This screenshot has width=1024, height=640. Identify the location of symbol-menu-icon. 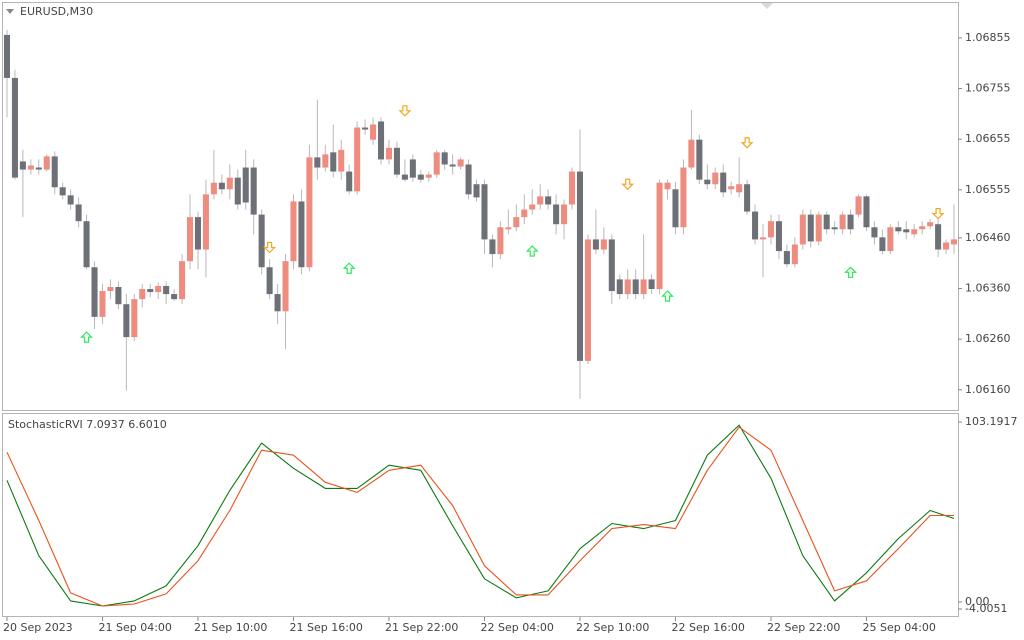
(10, 11).